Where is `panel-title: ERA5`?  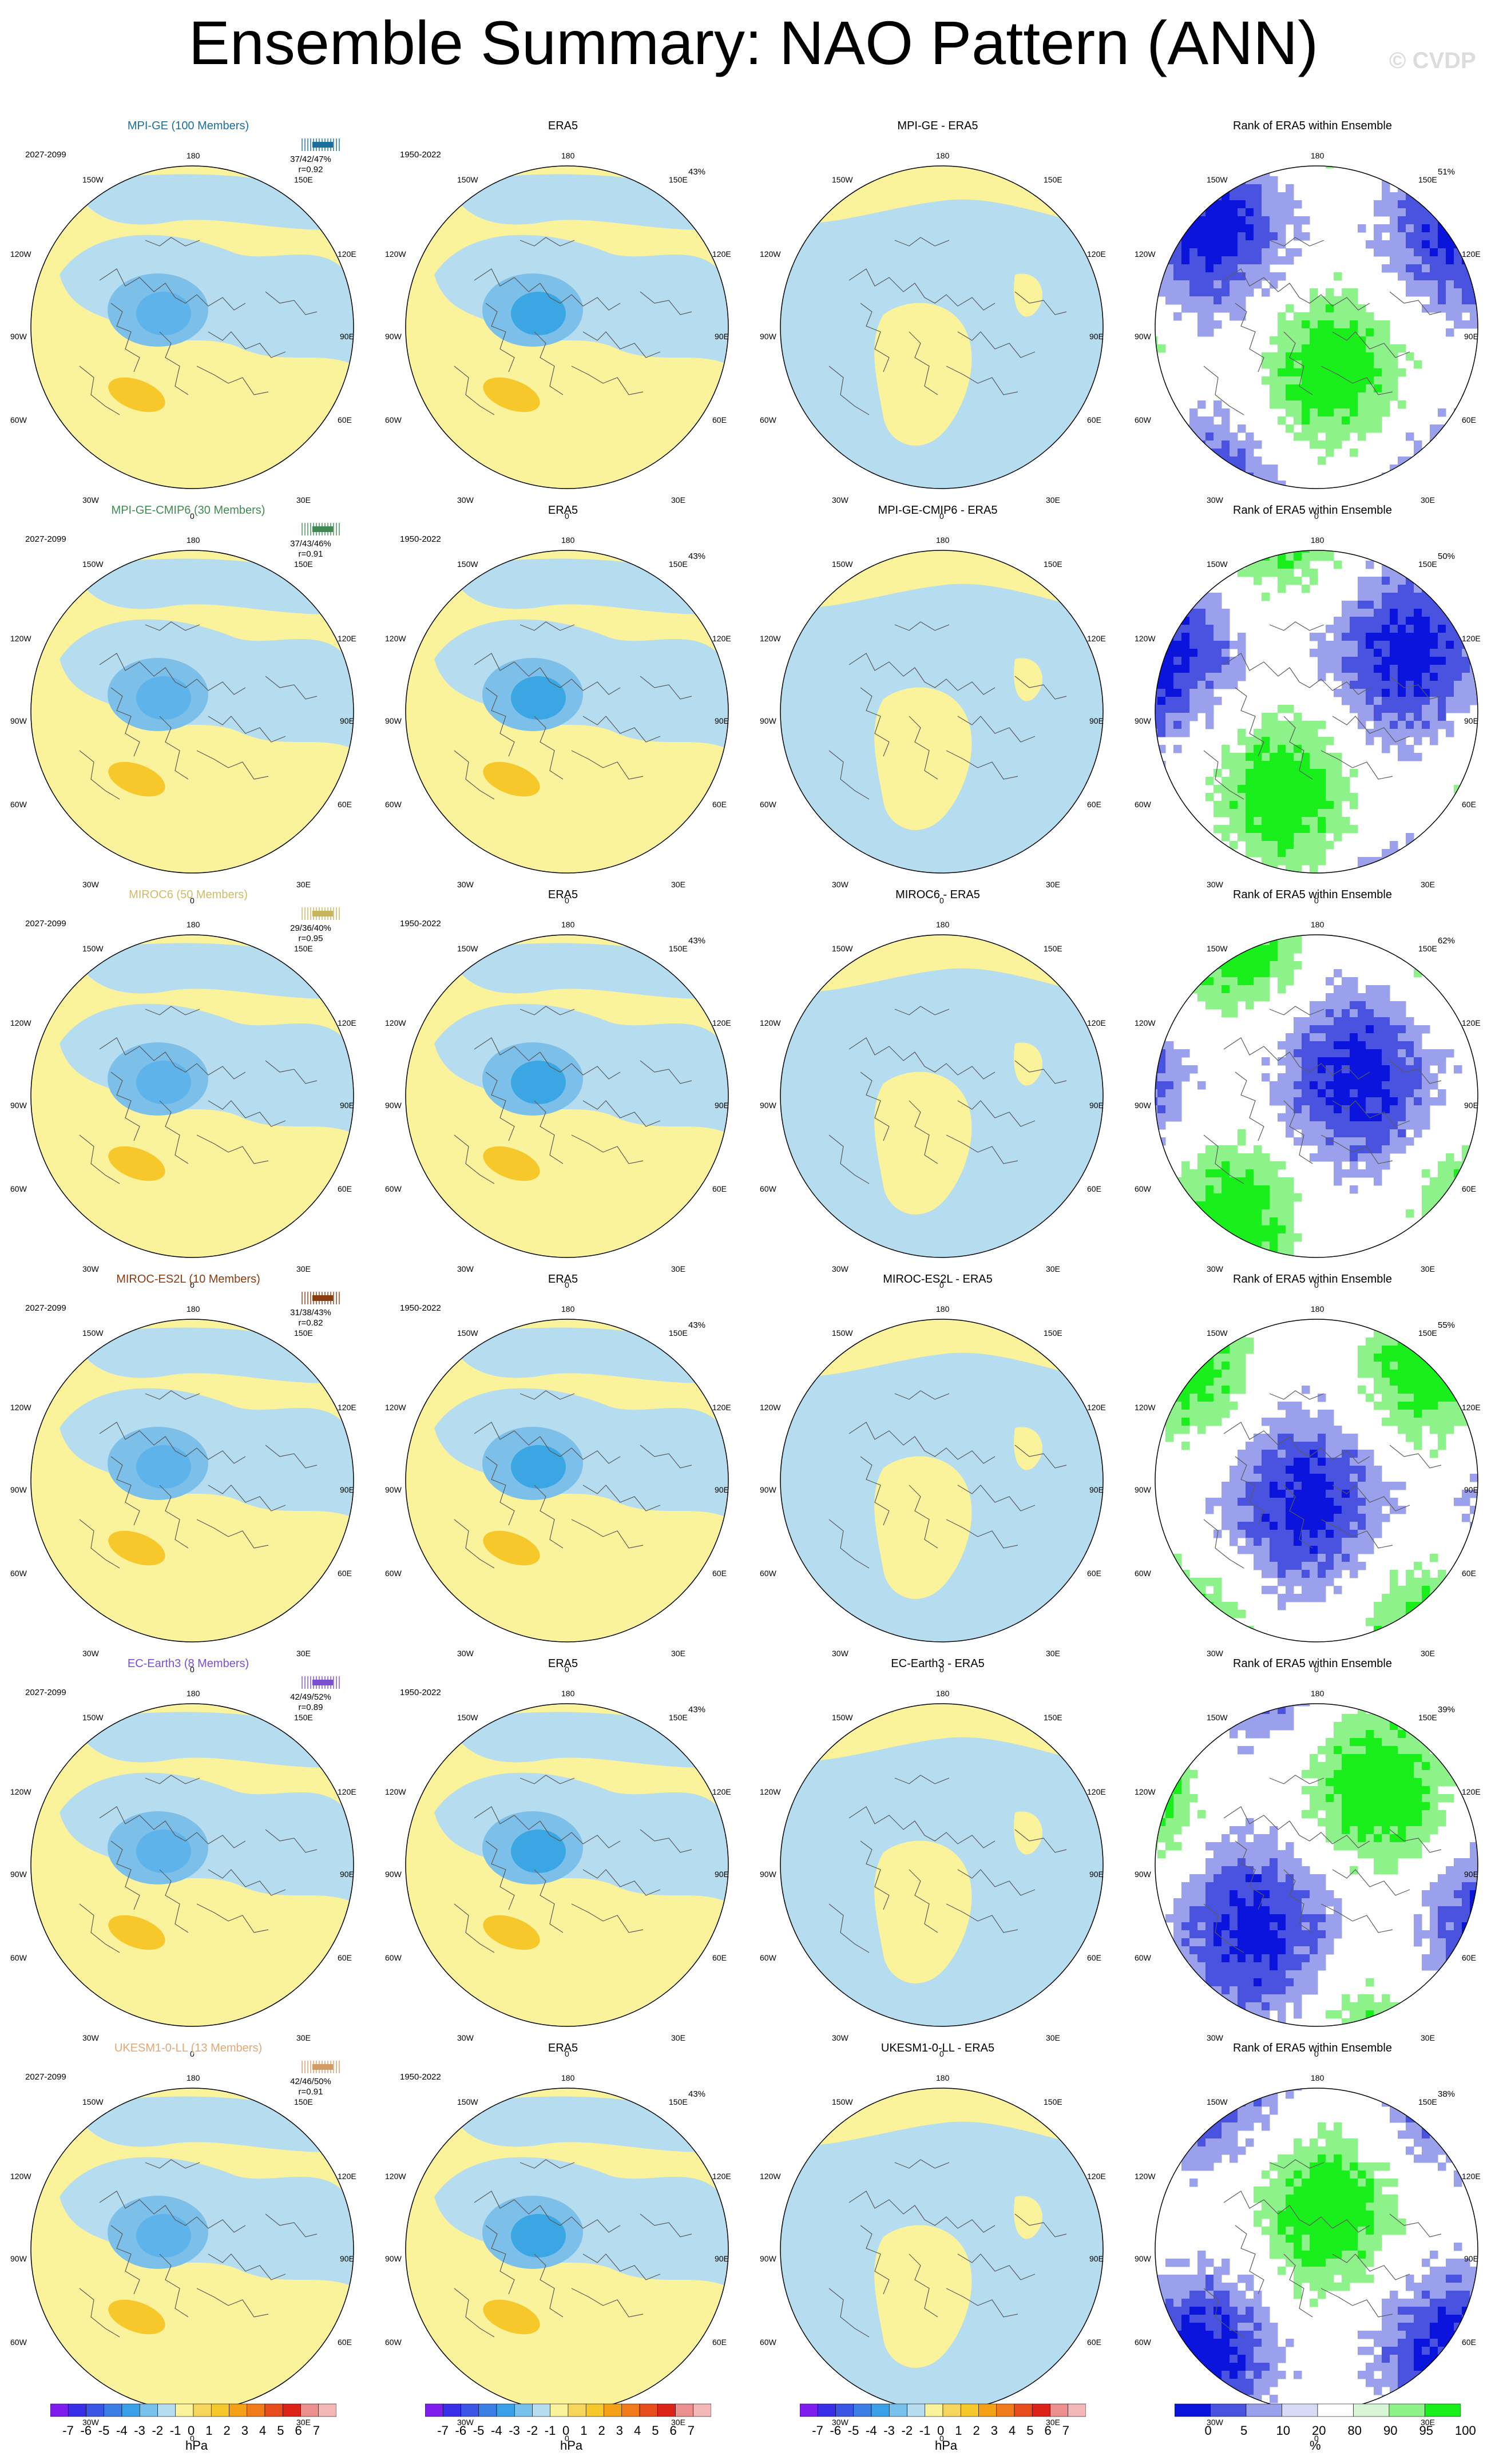
panel-title: ERA5 is located at coordinates (563, 510).